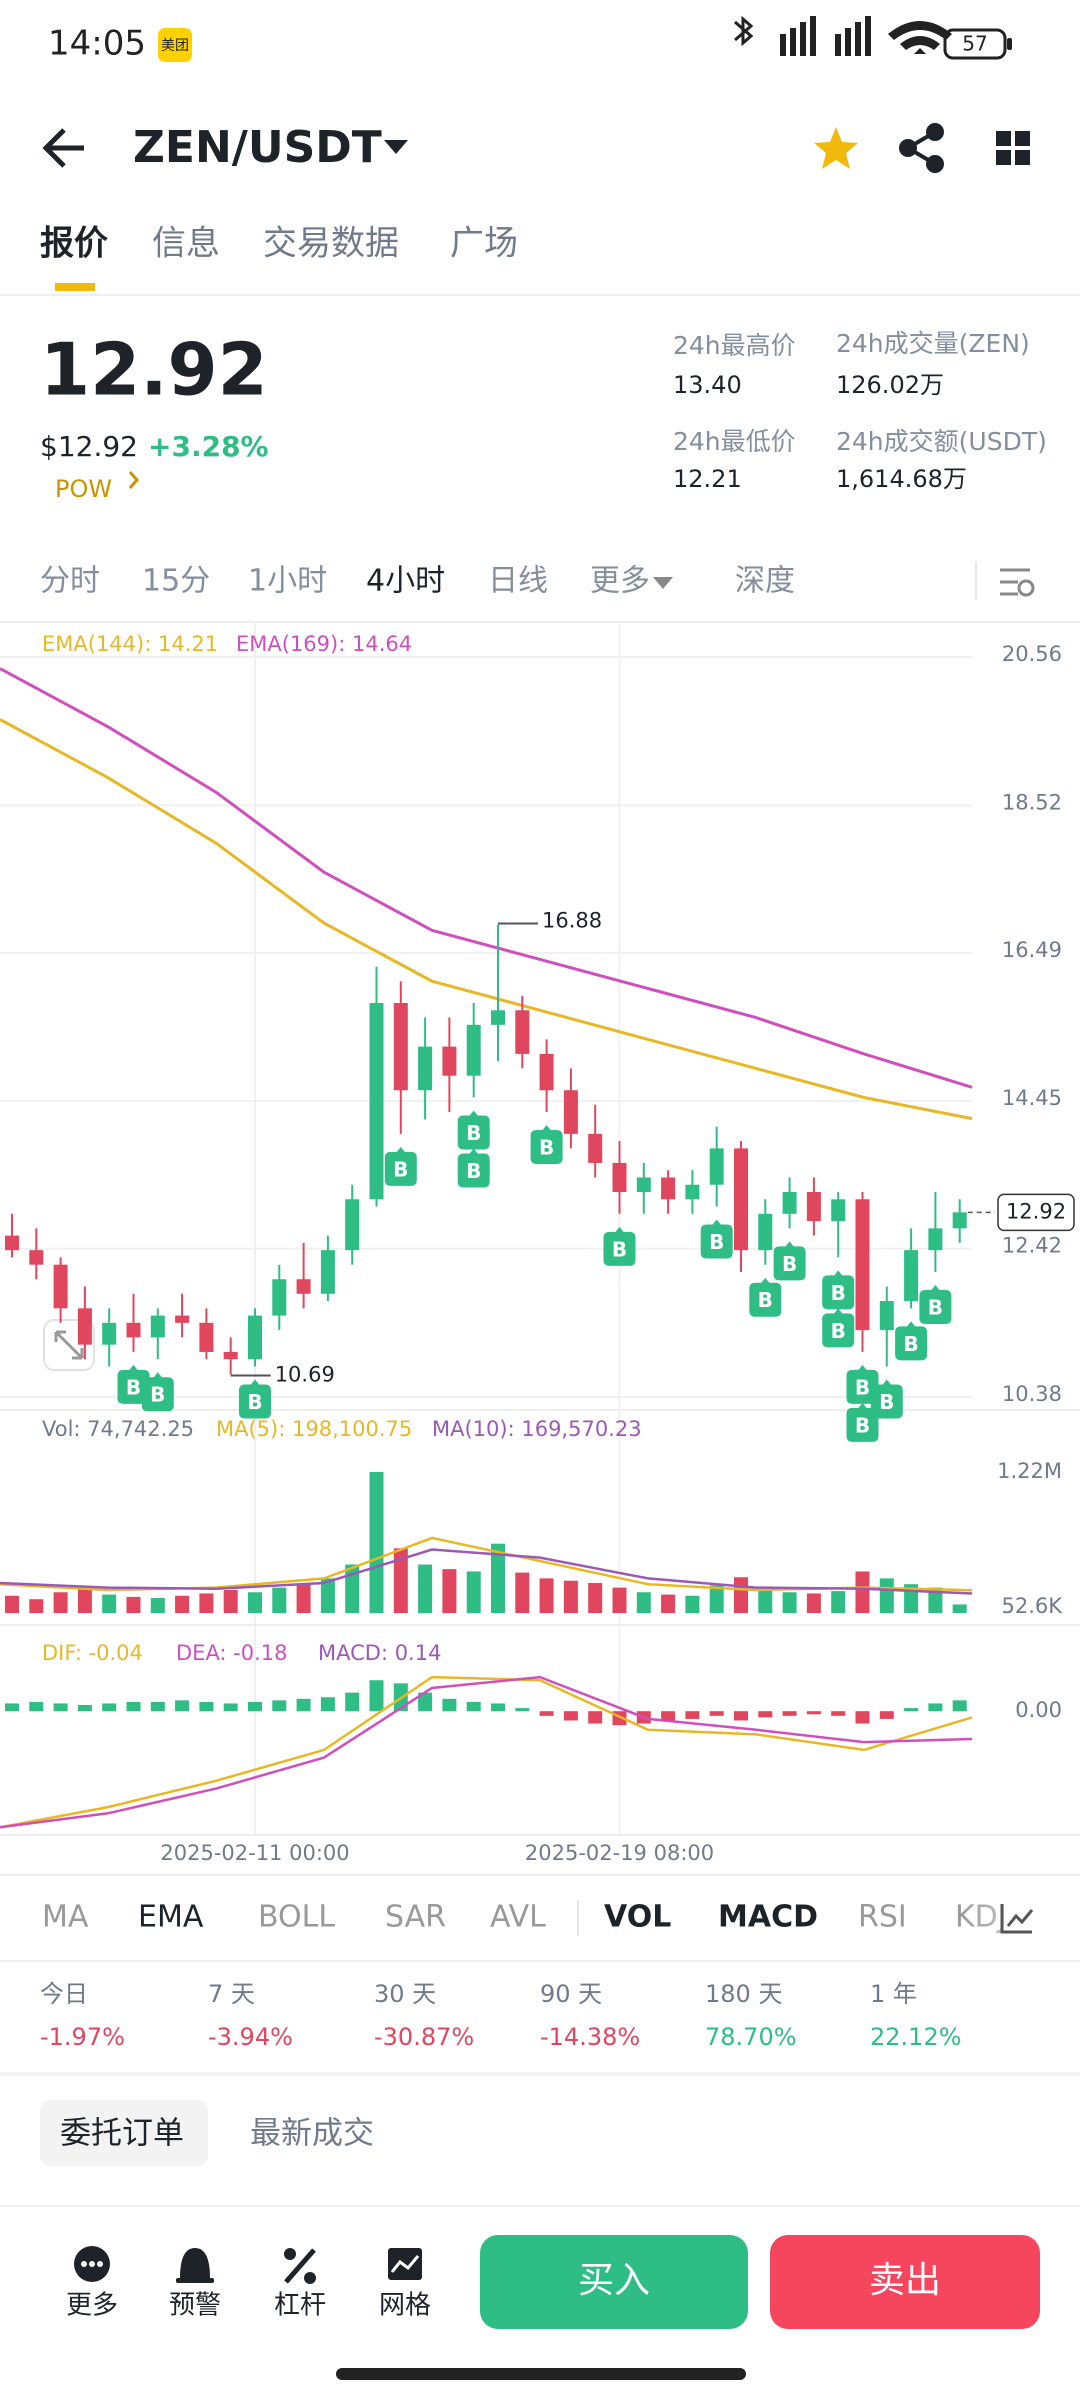  What do you see at coordinates (63, 148) in the screenshot?
I see `back-button` at bounding box center [63, 148].